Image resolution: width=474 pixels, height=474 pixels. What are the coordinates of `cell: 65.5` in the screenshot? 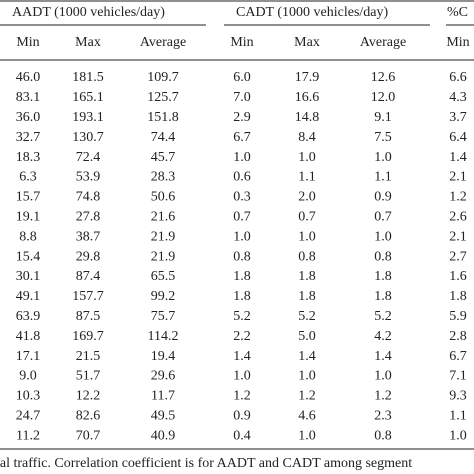 It's located at (163, 276).